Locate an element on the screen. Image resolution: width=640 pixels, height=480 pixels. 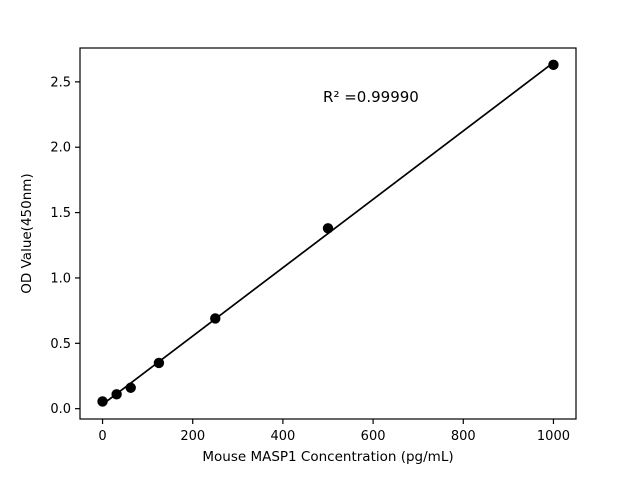
y-tick-label: 1.5 is located at coordinates (60, 213).